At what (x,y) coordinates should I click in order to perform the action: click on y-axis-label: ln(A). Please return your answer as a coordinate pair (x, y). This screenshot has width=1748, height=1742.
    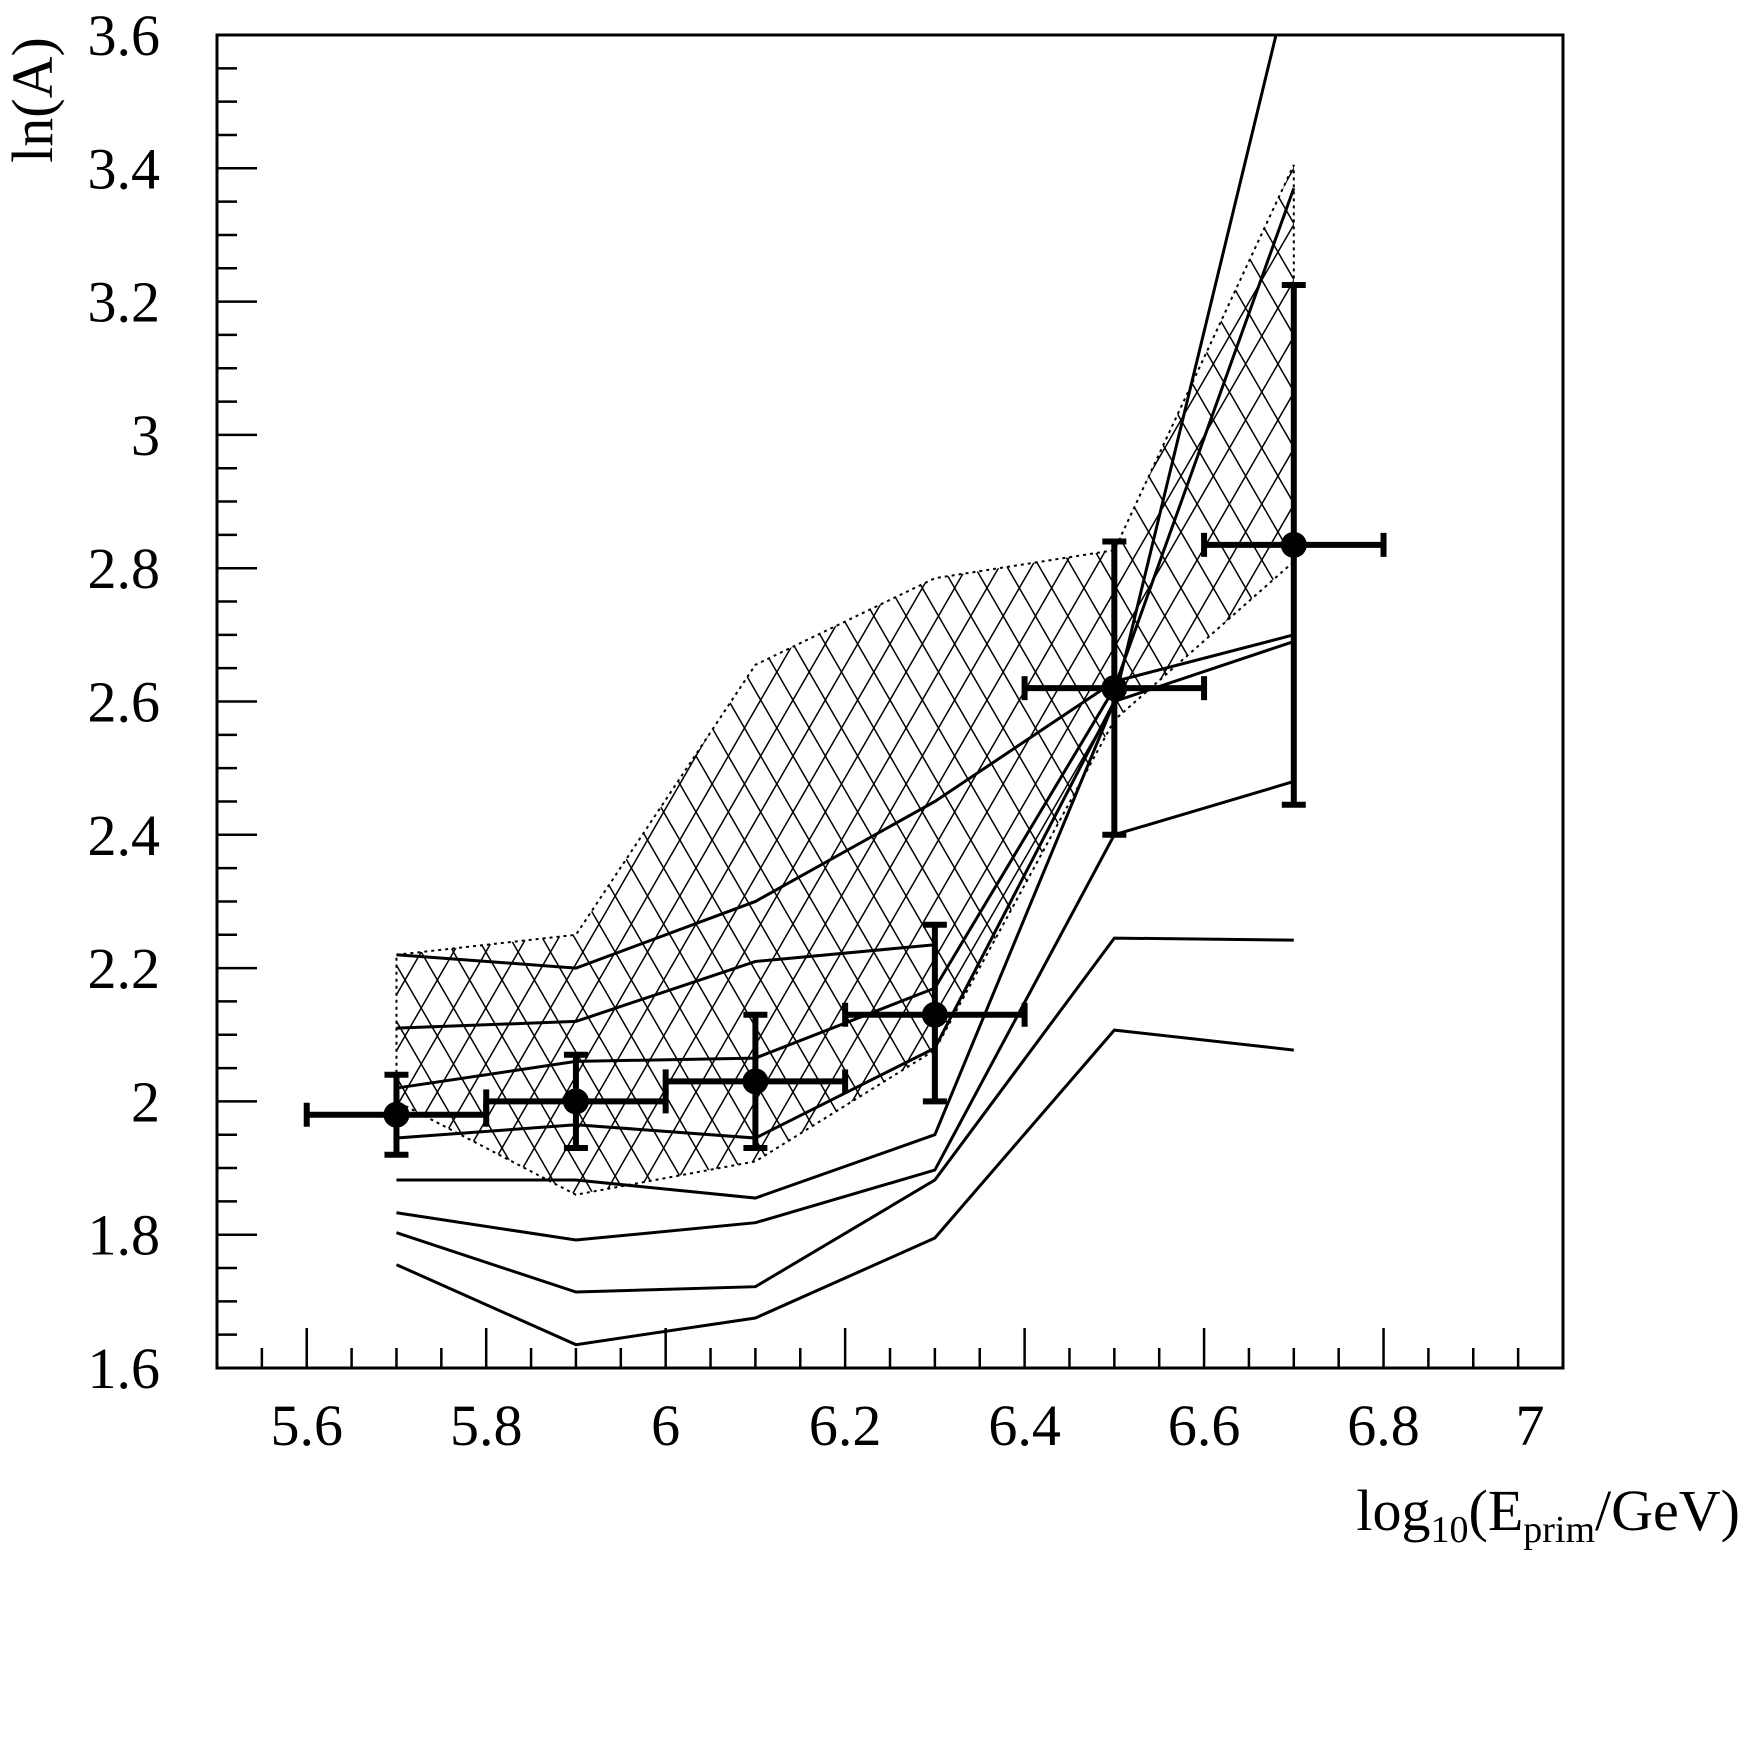
    Looking at the image, I should click on (32, 100).